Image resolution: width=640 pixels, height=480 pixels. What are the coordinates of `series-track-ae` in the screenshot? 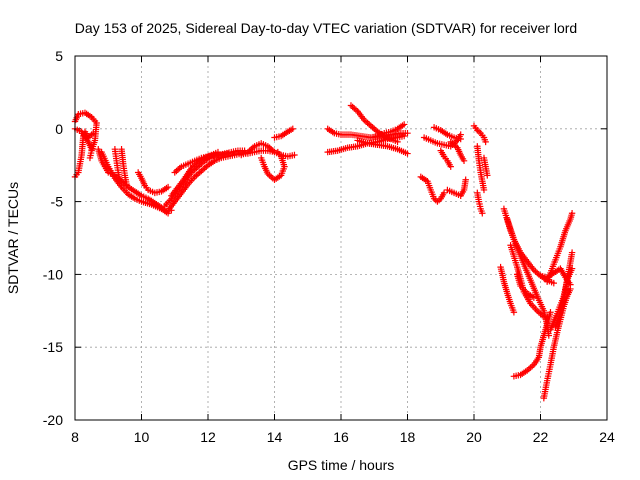 It's located at (507, 289).